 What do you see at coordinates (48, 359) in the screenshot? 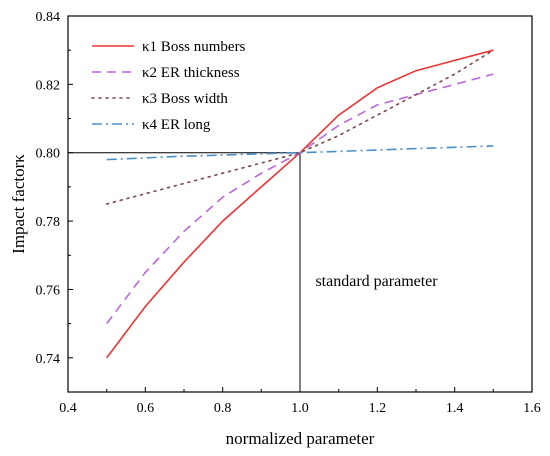
I see `y-tick-label: 0.74` at bounding box center [48, 359].